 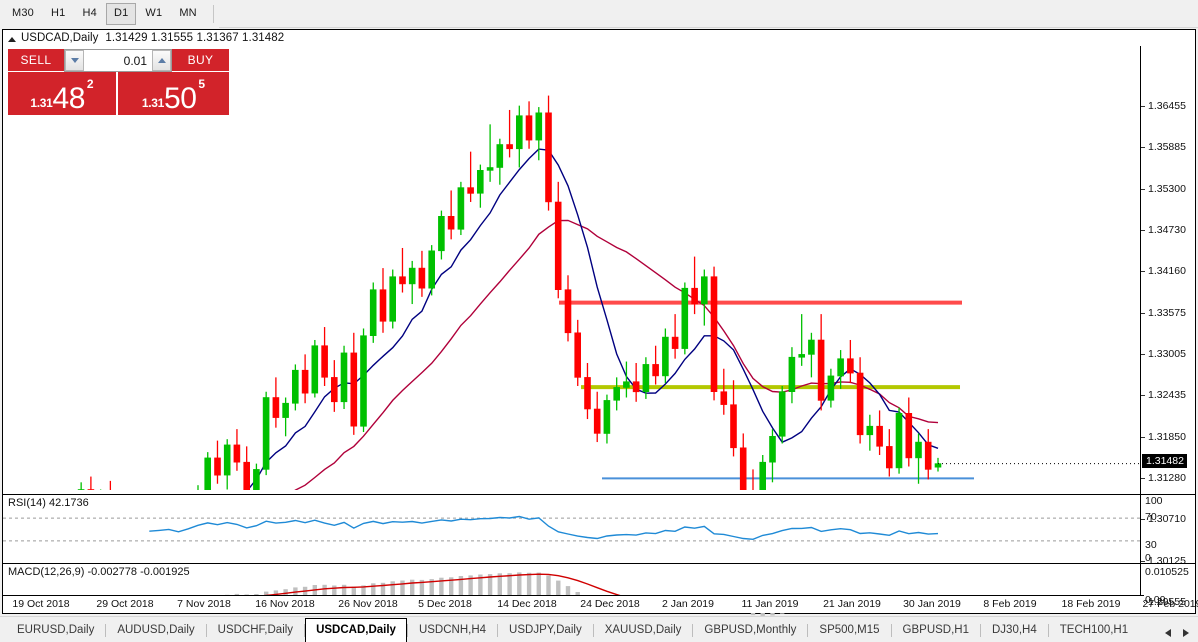 I want to click on sell-price-big: 48, so click(x=69, y=98).